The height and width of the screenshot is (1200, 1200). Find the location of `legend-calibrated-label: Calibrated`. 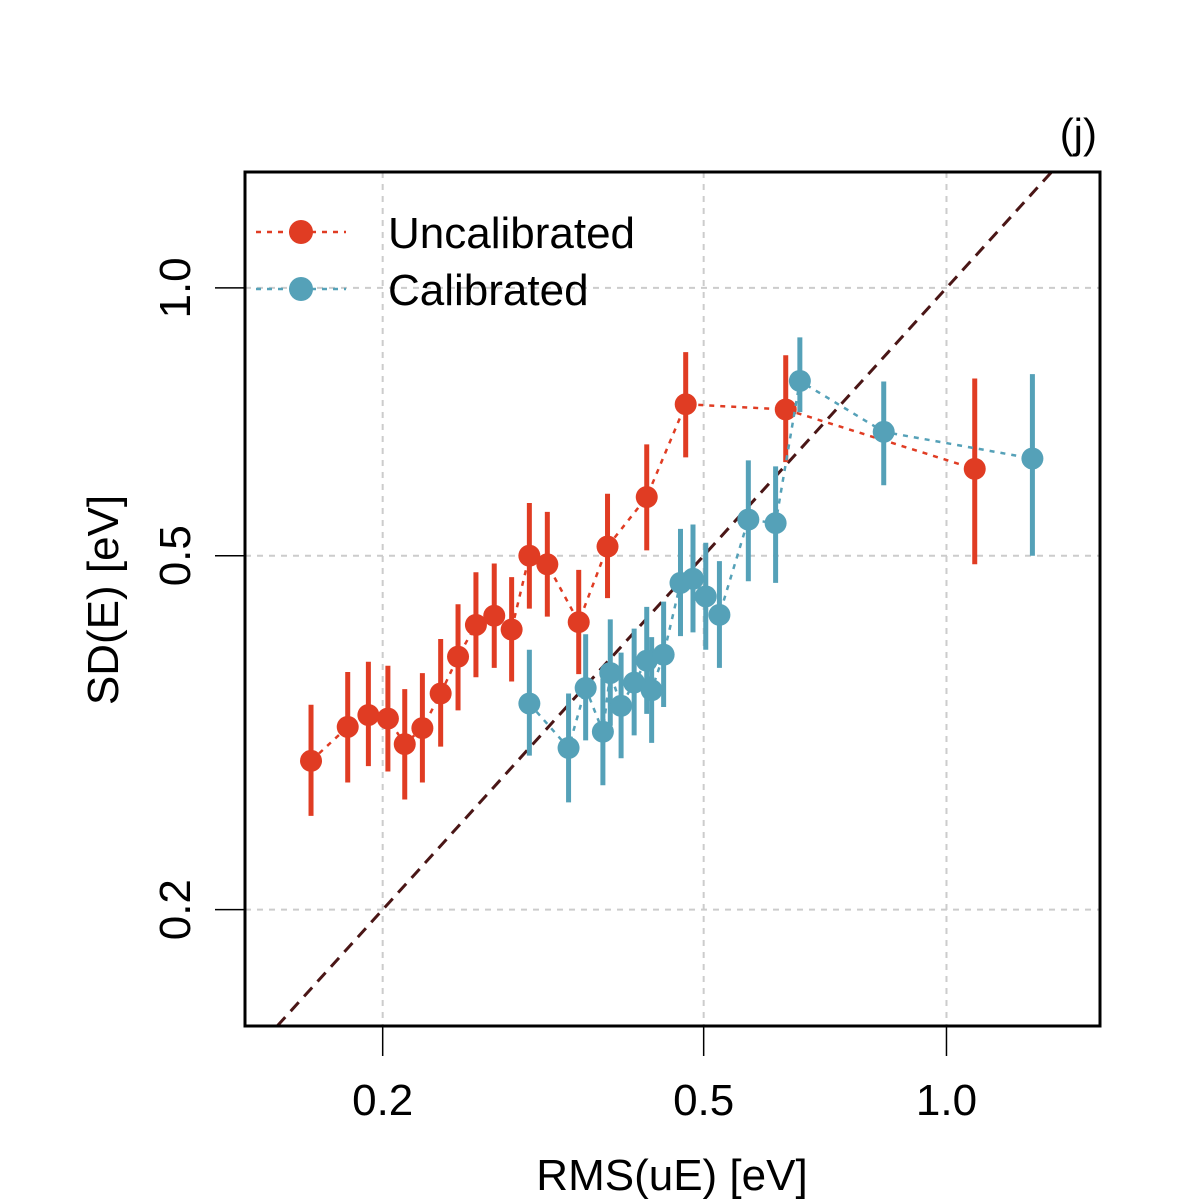

legend-calibrated-label: Calibrated is located at coordinates (488, 290).